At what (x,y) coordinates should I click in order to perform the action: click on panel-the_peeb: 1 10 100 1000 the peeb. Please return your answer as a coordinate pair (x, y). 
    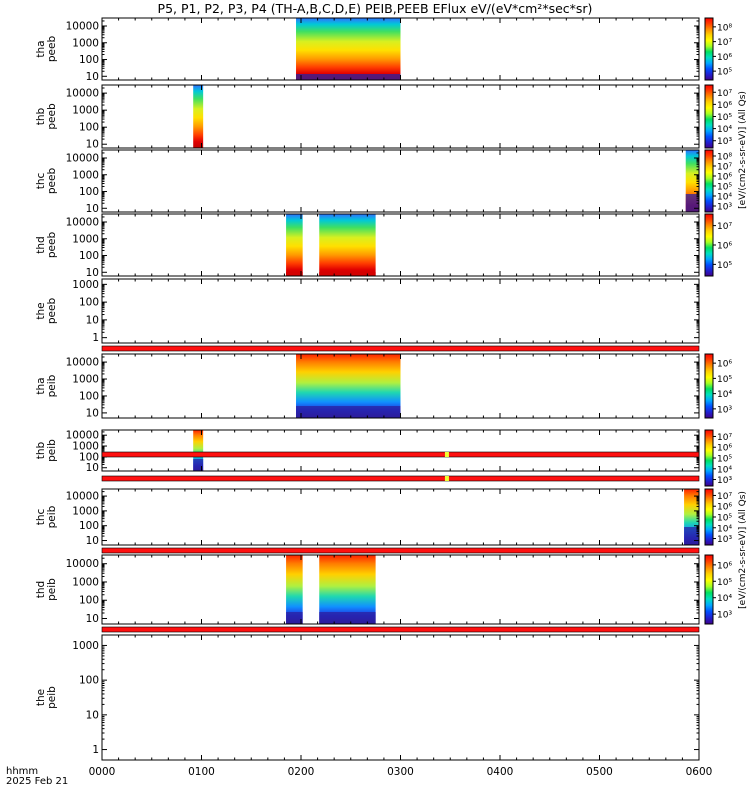
    Looking at the image, I should click on (367, 311).